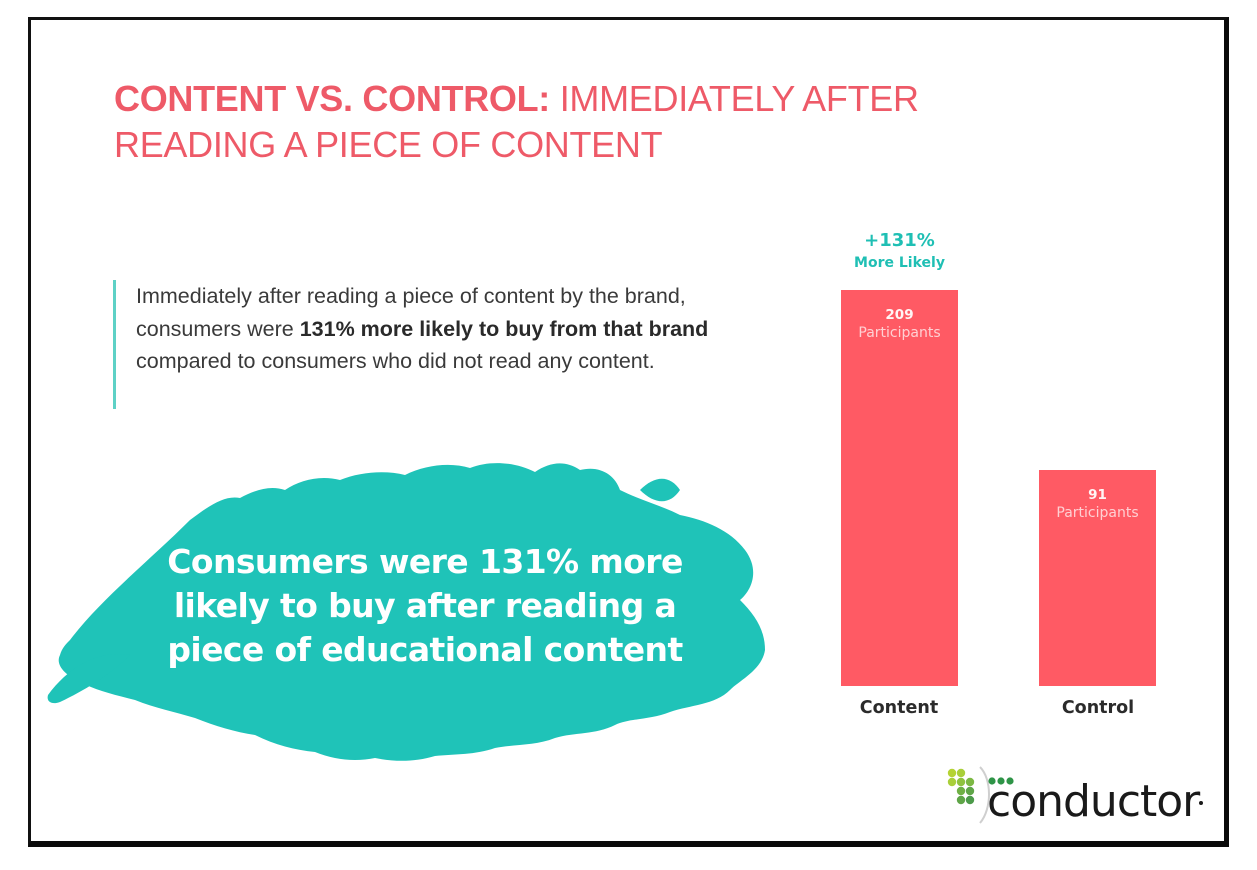 This screenshot has width=1257, height=870. Describe the element at coordinates (504, 328) in the screenshot. I see `quote-text-bold: 131% more likely to buy from that brand` at that location.